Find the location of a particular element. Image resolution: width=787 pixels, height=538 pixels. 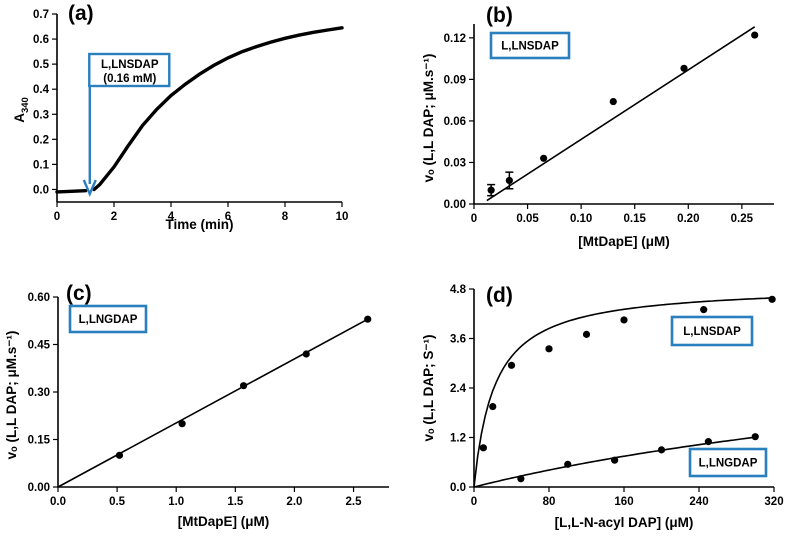

x-axis-label: [L,L-N-acyl DAP] (μM) is located at coordinates (624, 522).